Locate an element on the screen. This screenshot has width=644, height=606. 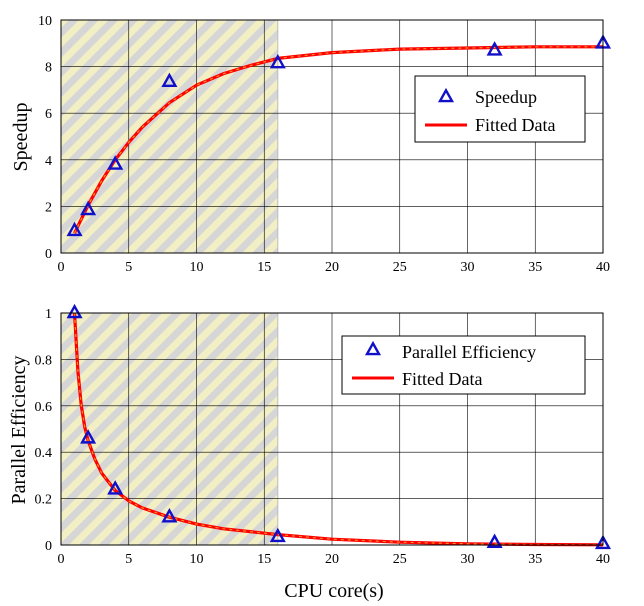
speedup-shaded-region is located at coordinates (170, 136).